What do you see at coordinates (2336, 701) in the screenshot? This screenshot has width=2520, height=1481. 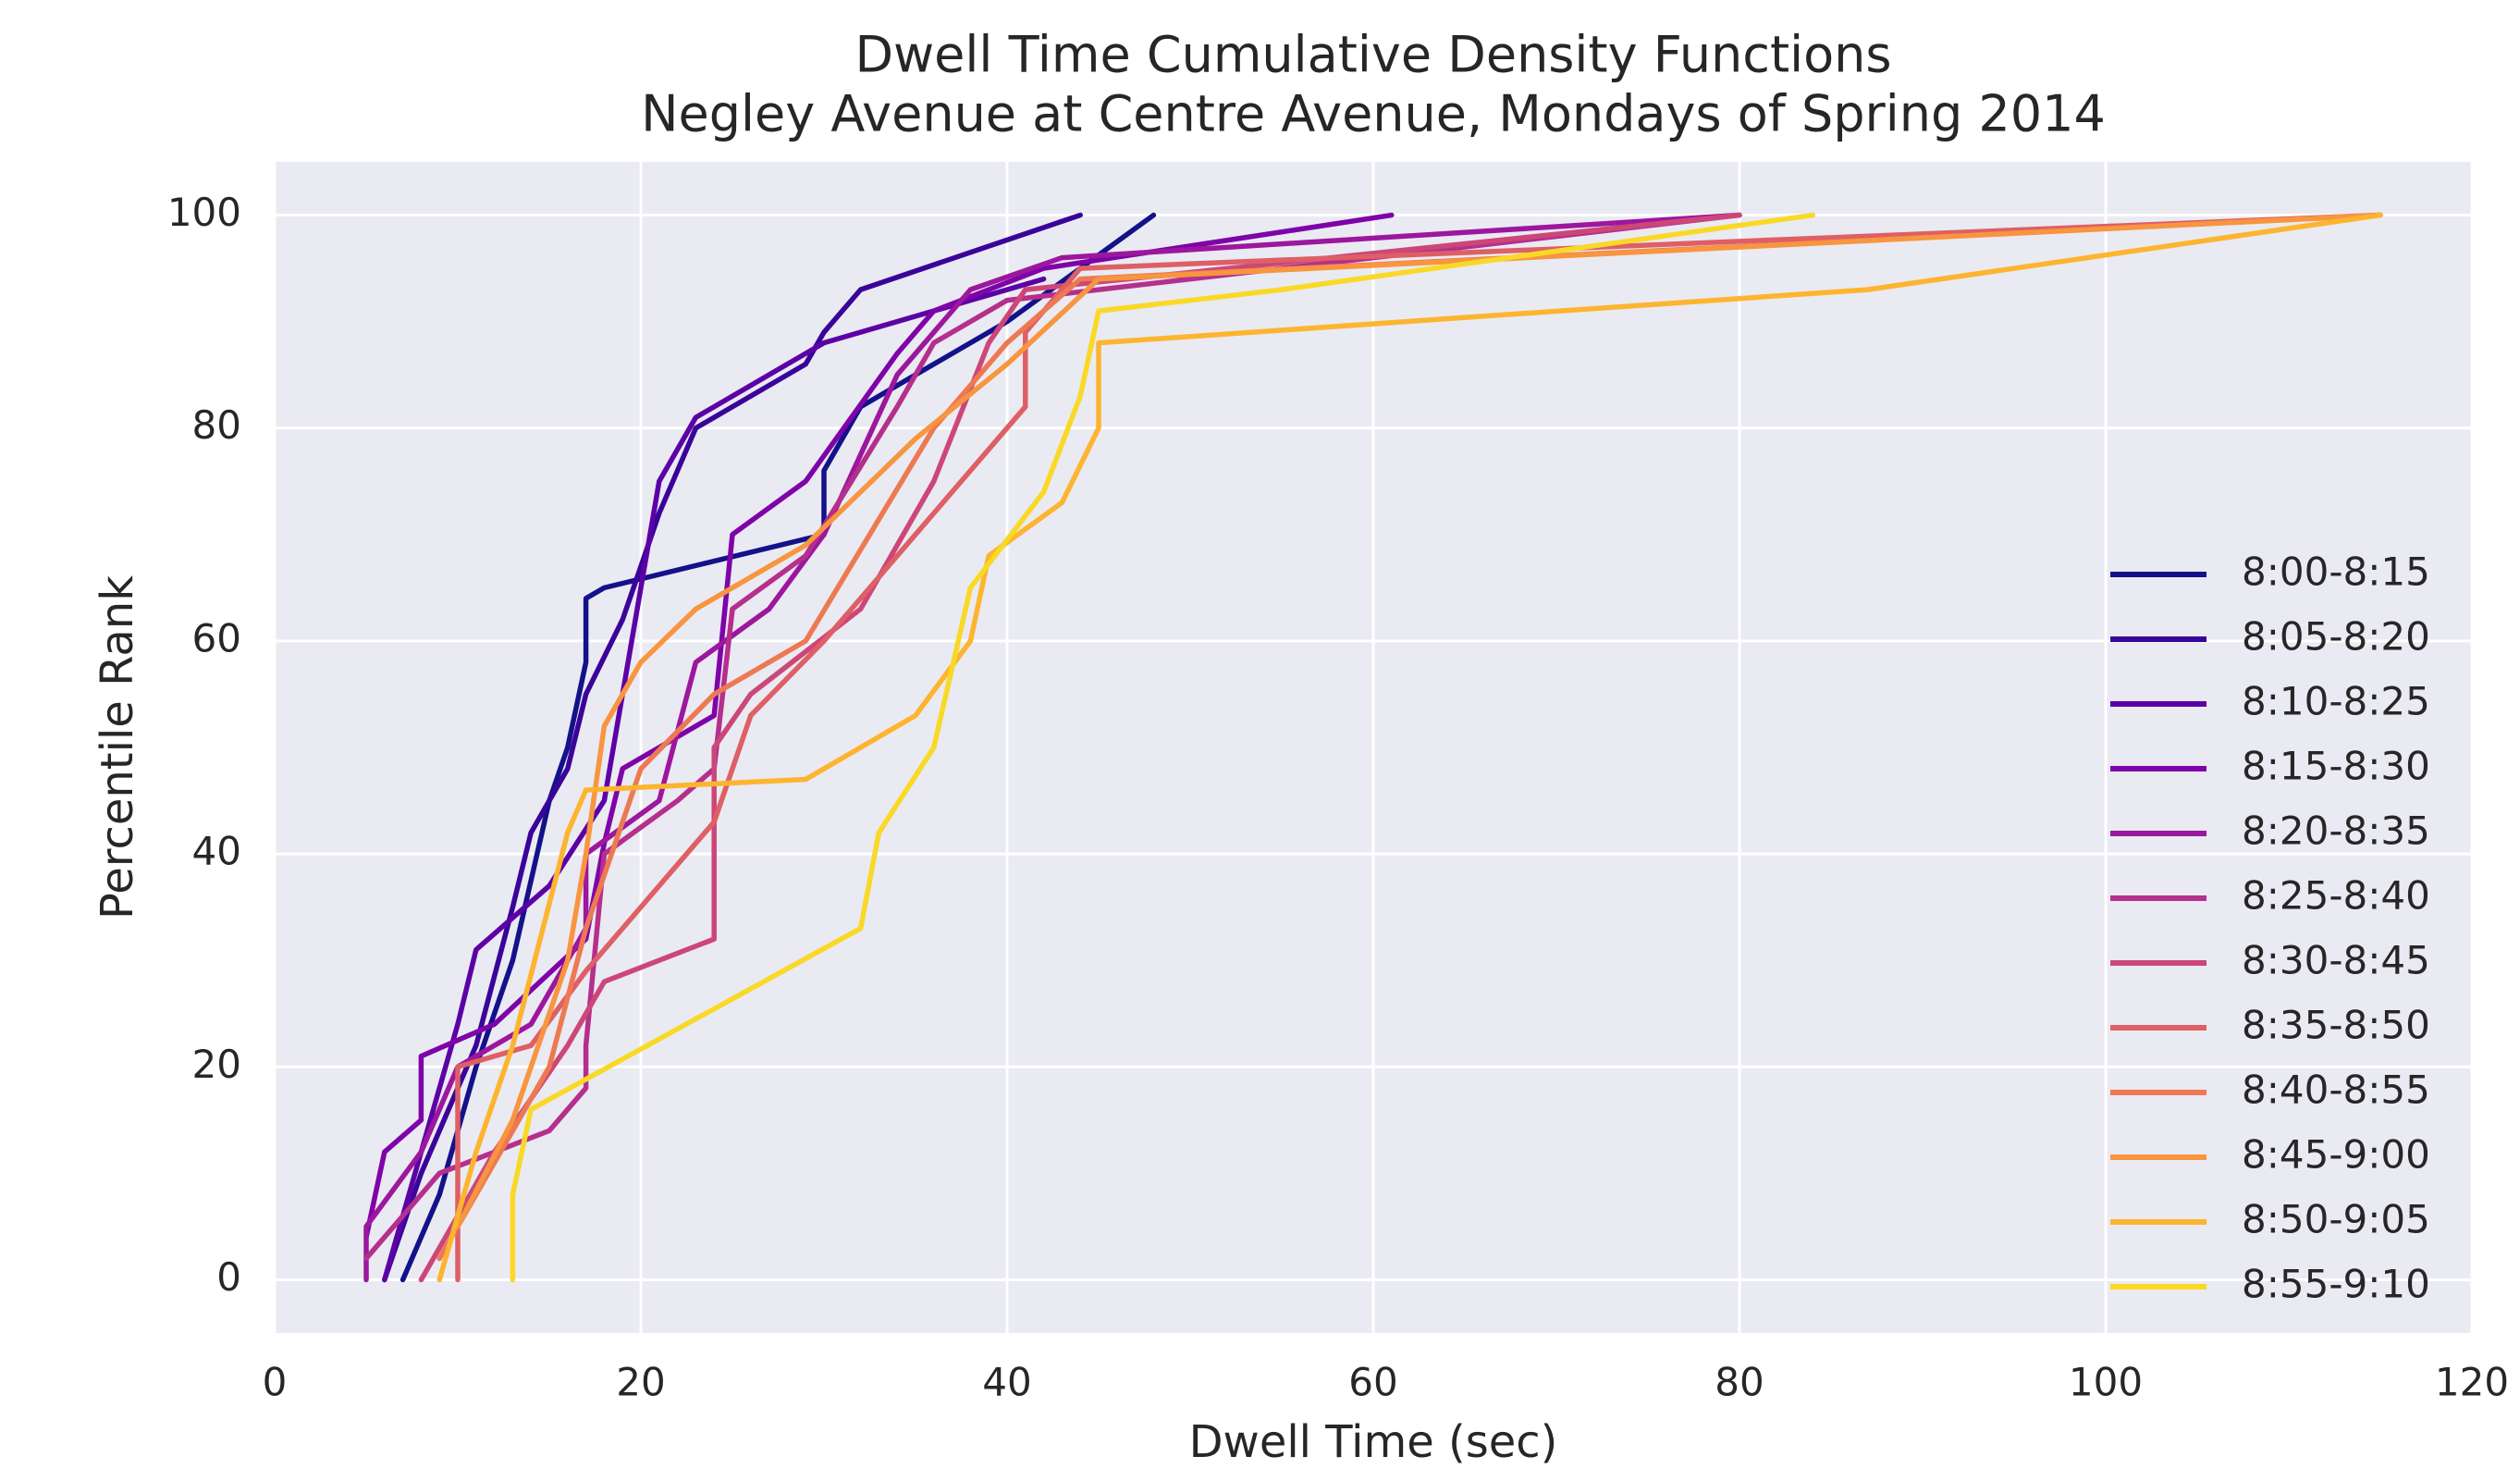 I see `legend-label: 8:10-8:25` at bounding box center [2336, 701].